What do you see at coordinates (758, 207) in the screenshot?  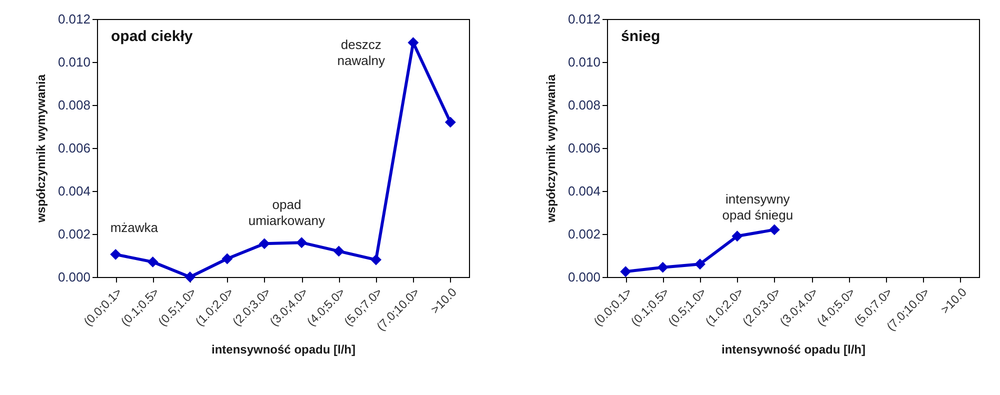 I see `annotation: intensywny opad śniegu` at bounding box center [758, 207].